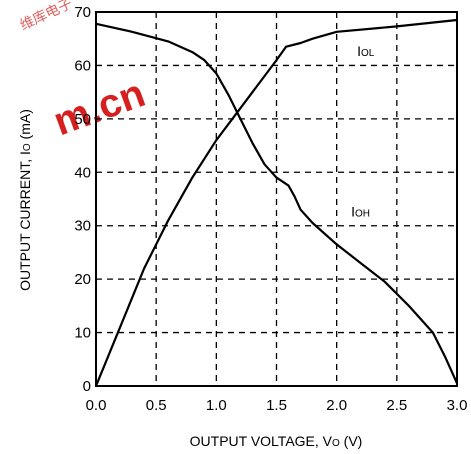 This screenshot has height=454, width=471. I want to click on y-tick-label: 50, so click(82, 119).